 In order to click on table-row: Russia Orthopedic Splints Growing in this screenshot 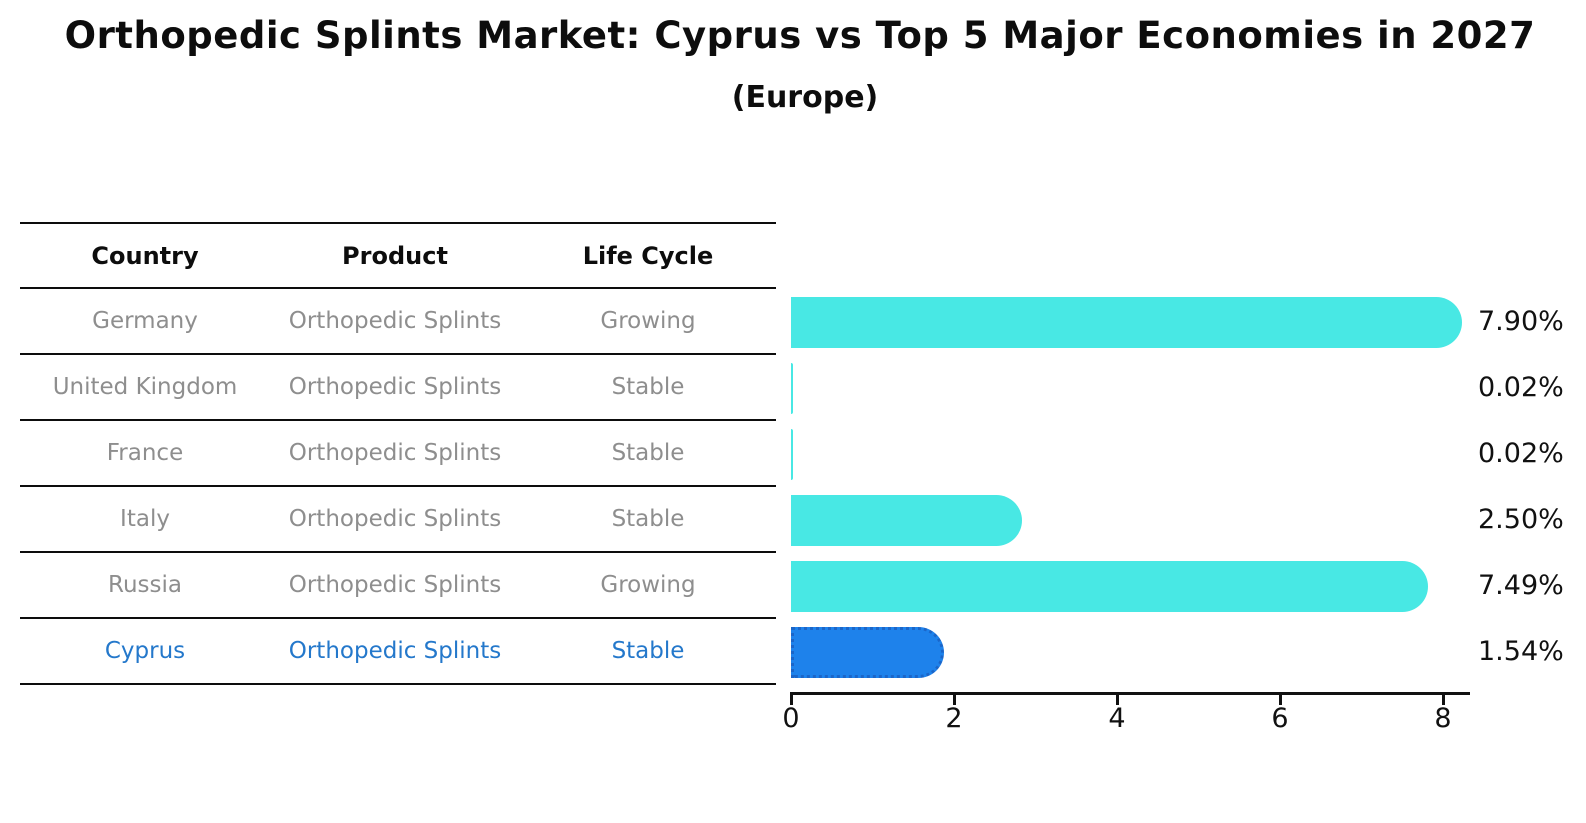, I will do `click(398, 586)`.